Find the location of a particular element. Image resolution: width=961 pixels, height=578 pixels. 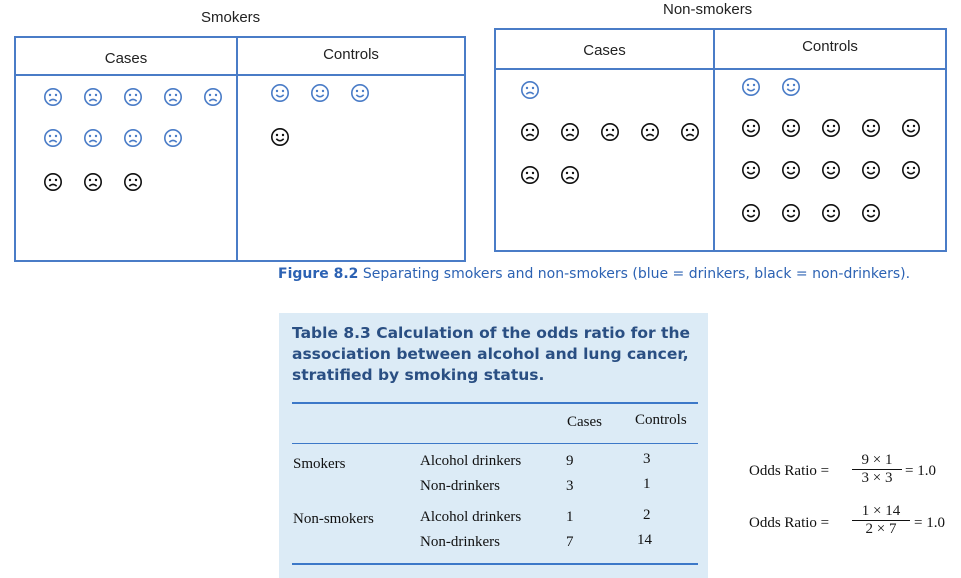

smokers-title: Smokers is located at coordinates (231, 17).